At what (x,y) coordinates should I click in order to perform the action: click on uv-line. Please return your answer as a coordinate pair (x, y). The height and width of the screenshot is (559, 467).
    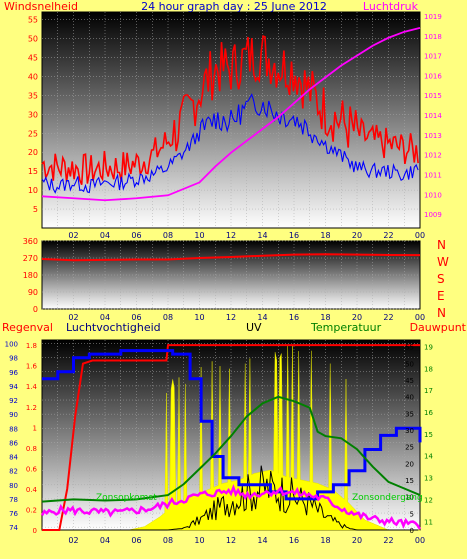
    Looking at the image, I should click on (230, 498).